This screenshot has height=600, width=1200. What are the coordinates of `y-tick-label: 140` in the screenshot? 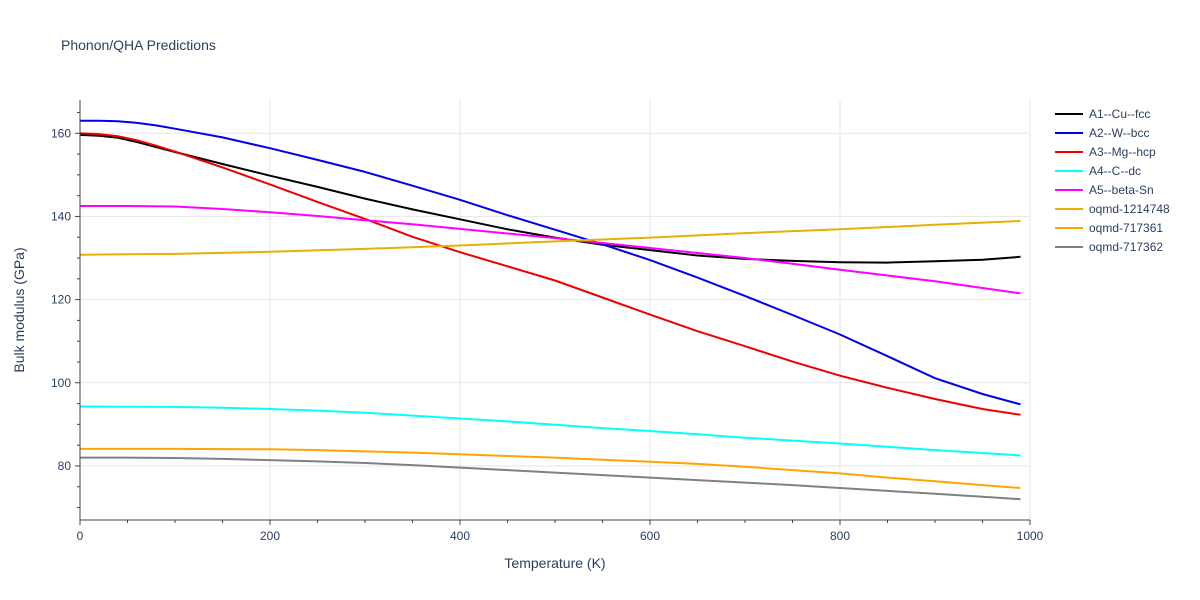 It's located at (61, 216).